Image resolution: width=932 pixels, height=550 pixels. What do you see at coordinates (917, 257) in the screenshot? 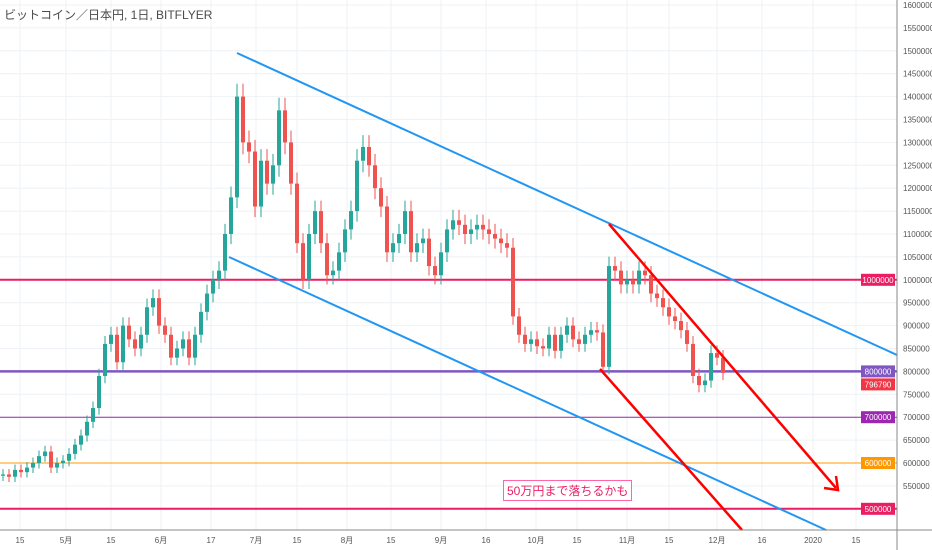
I see `y-tick-label: 1050000` at bounding box center [917, 257].